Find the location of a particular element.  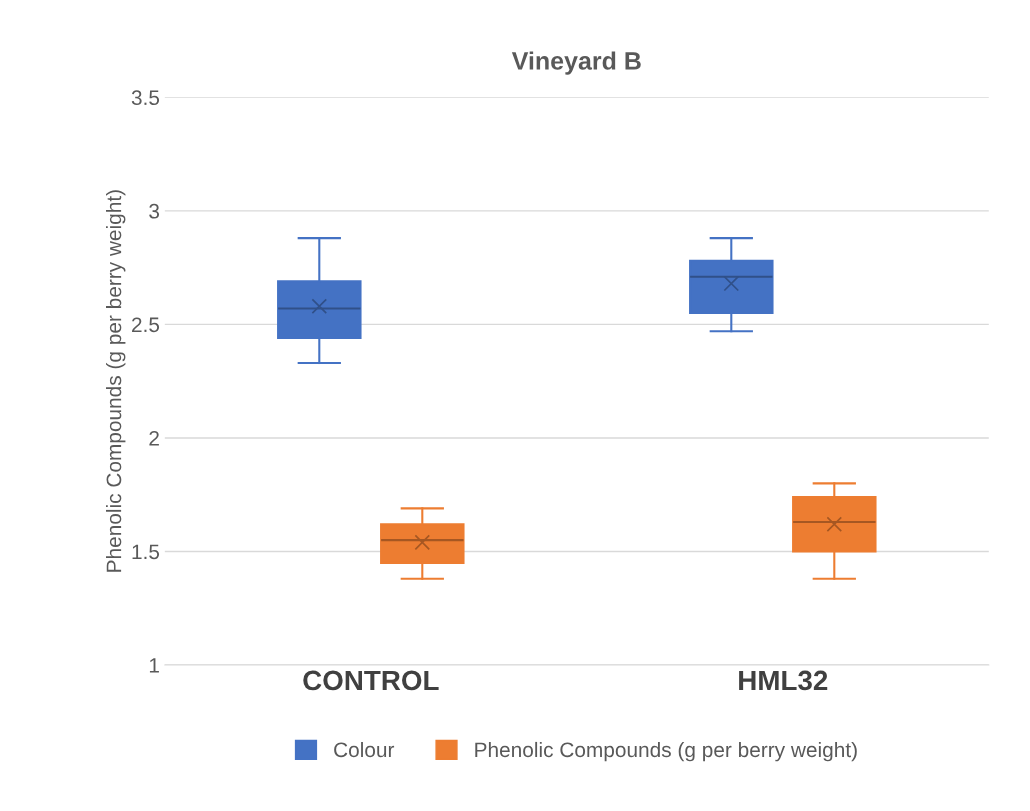

legend-label: Phenolic Compounds (g per berry weight) is located at coordinates (666, 751).